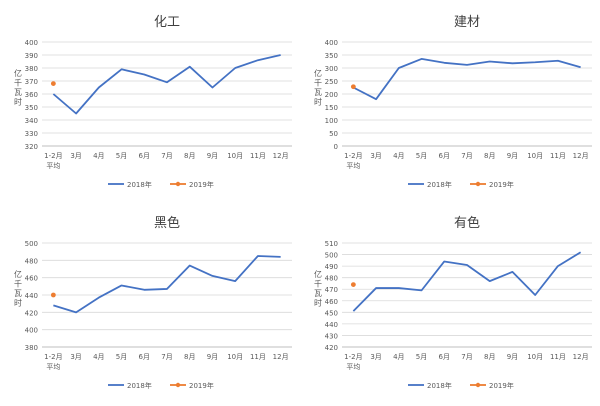  I want to click on y-tick-label: 450, so click(331, 313).